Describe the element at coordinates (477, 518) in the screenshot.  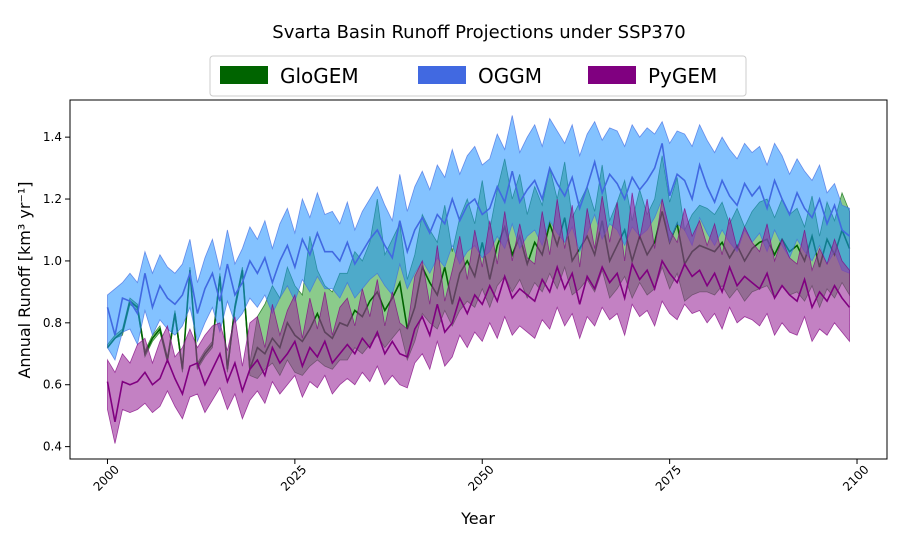
I see `x-axis-label: Year` at that location.